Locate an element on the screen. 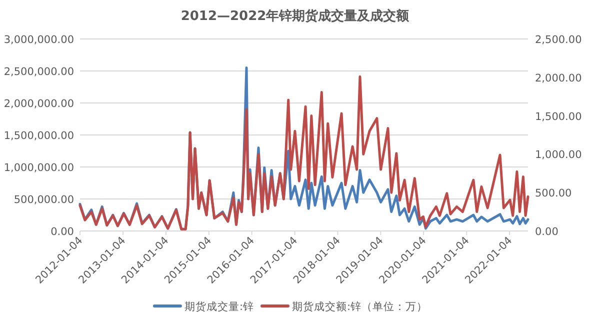  legend-label: 期货成交量:锌 is located at coordinates (219, 306).